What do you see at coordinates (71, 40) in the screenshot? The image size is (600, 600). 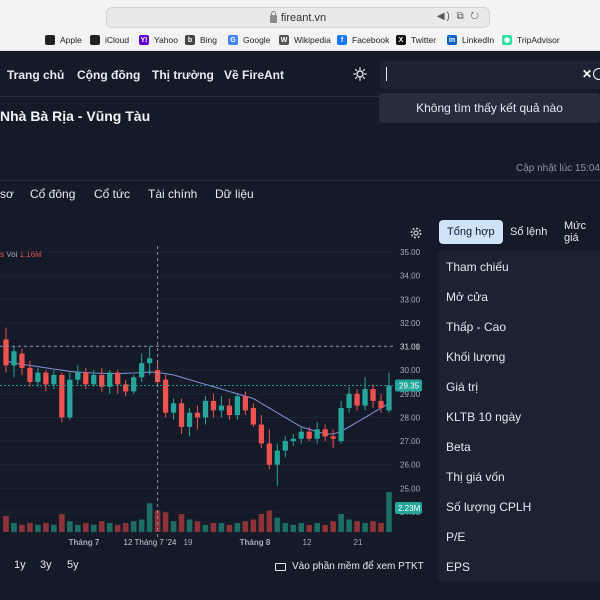 I see `bookmark-label: Apple` at bounding box center [71, 40].